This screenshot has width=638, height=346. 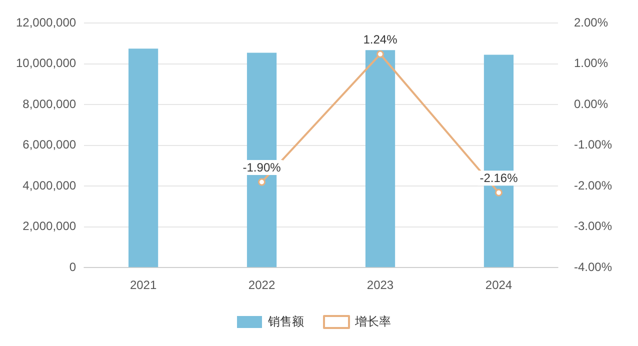 What do you see at coordinates (72, 267) in the screenshot?
I see `y-tick-label: 0` at bounding box center [72, 267].